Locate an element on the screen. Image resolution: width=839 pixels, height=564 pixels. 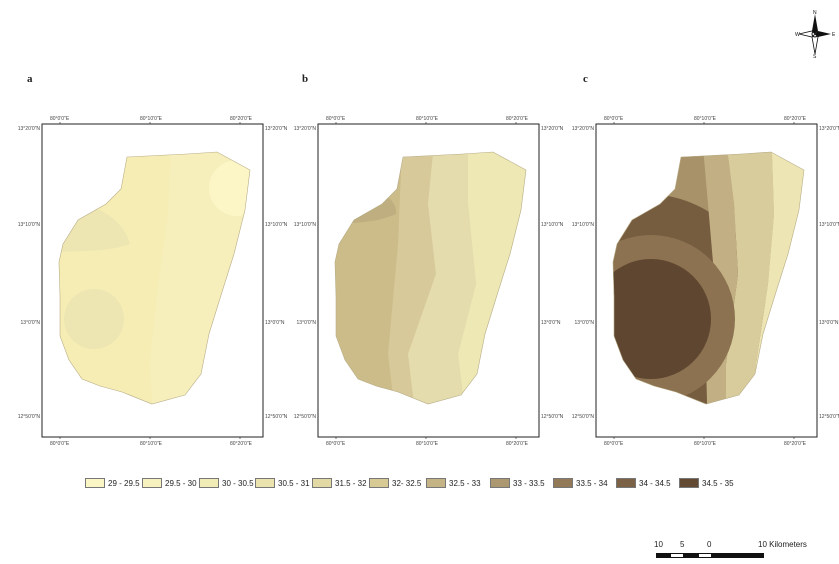
legend-item: 32.5 - 33 is located at coordinates (453, 483).